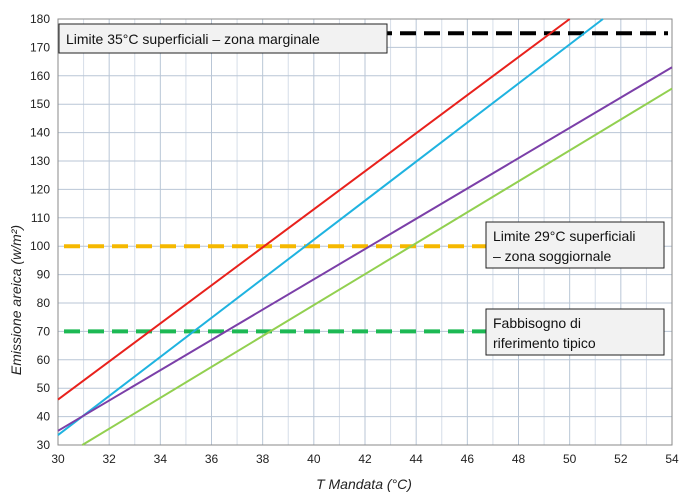 Image resolution: width=682 pixels, height=498 pixels. What do you see at coordinates (40, 161) in the screenshot?
I see `y-tick-label: 130` at bounding box center [40, 161].